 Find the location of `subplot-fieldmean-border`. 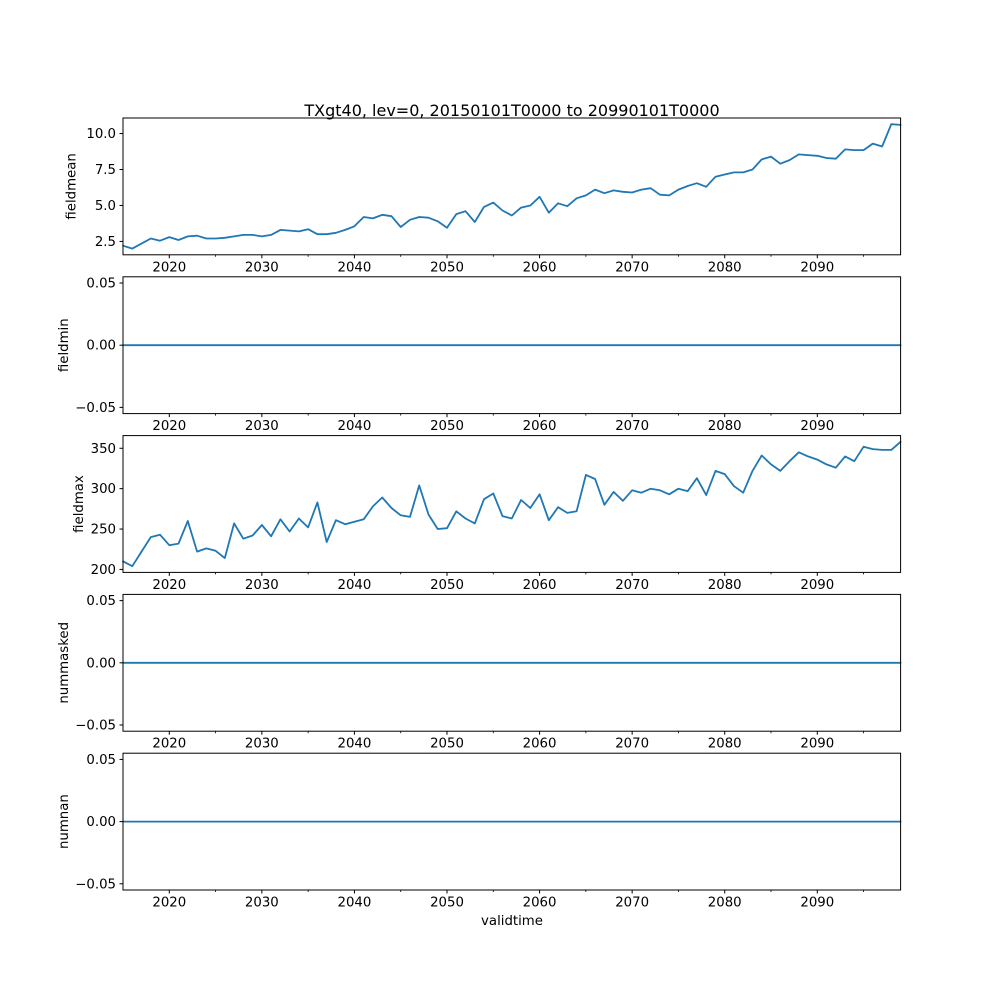

subplot-fieldmean-border is located at coordinates (512, 186).